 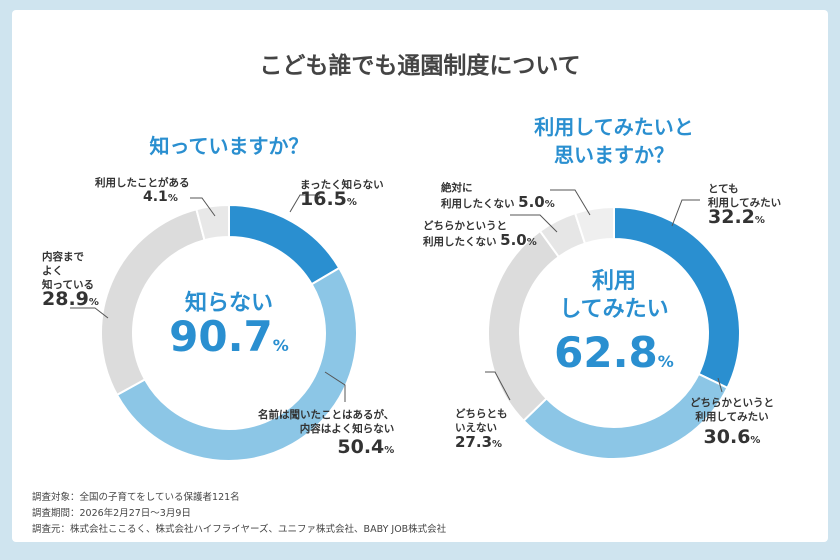 I want to click on center-value-left: 90.7%, so click(x=229, y=336).